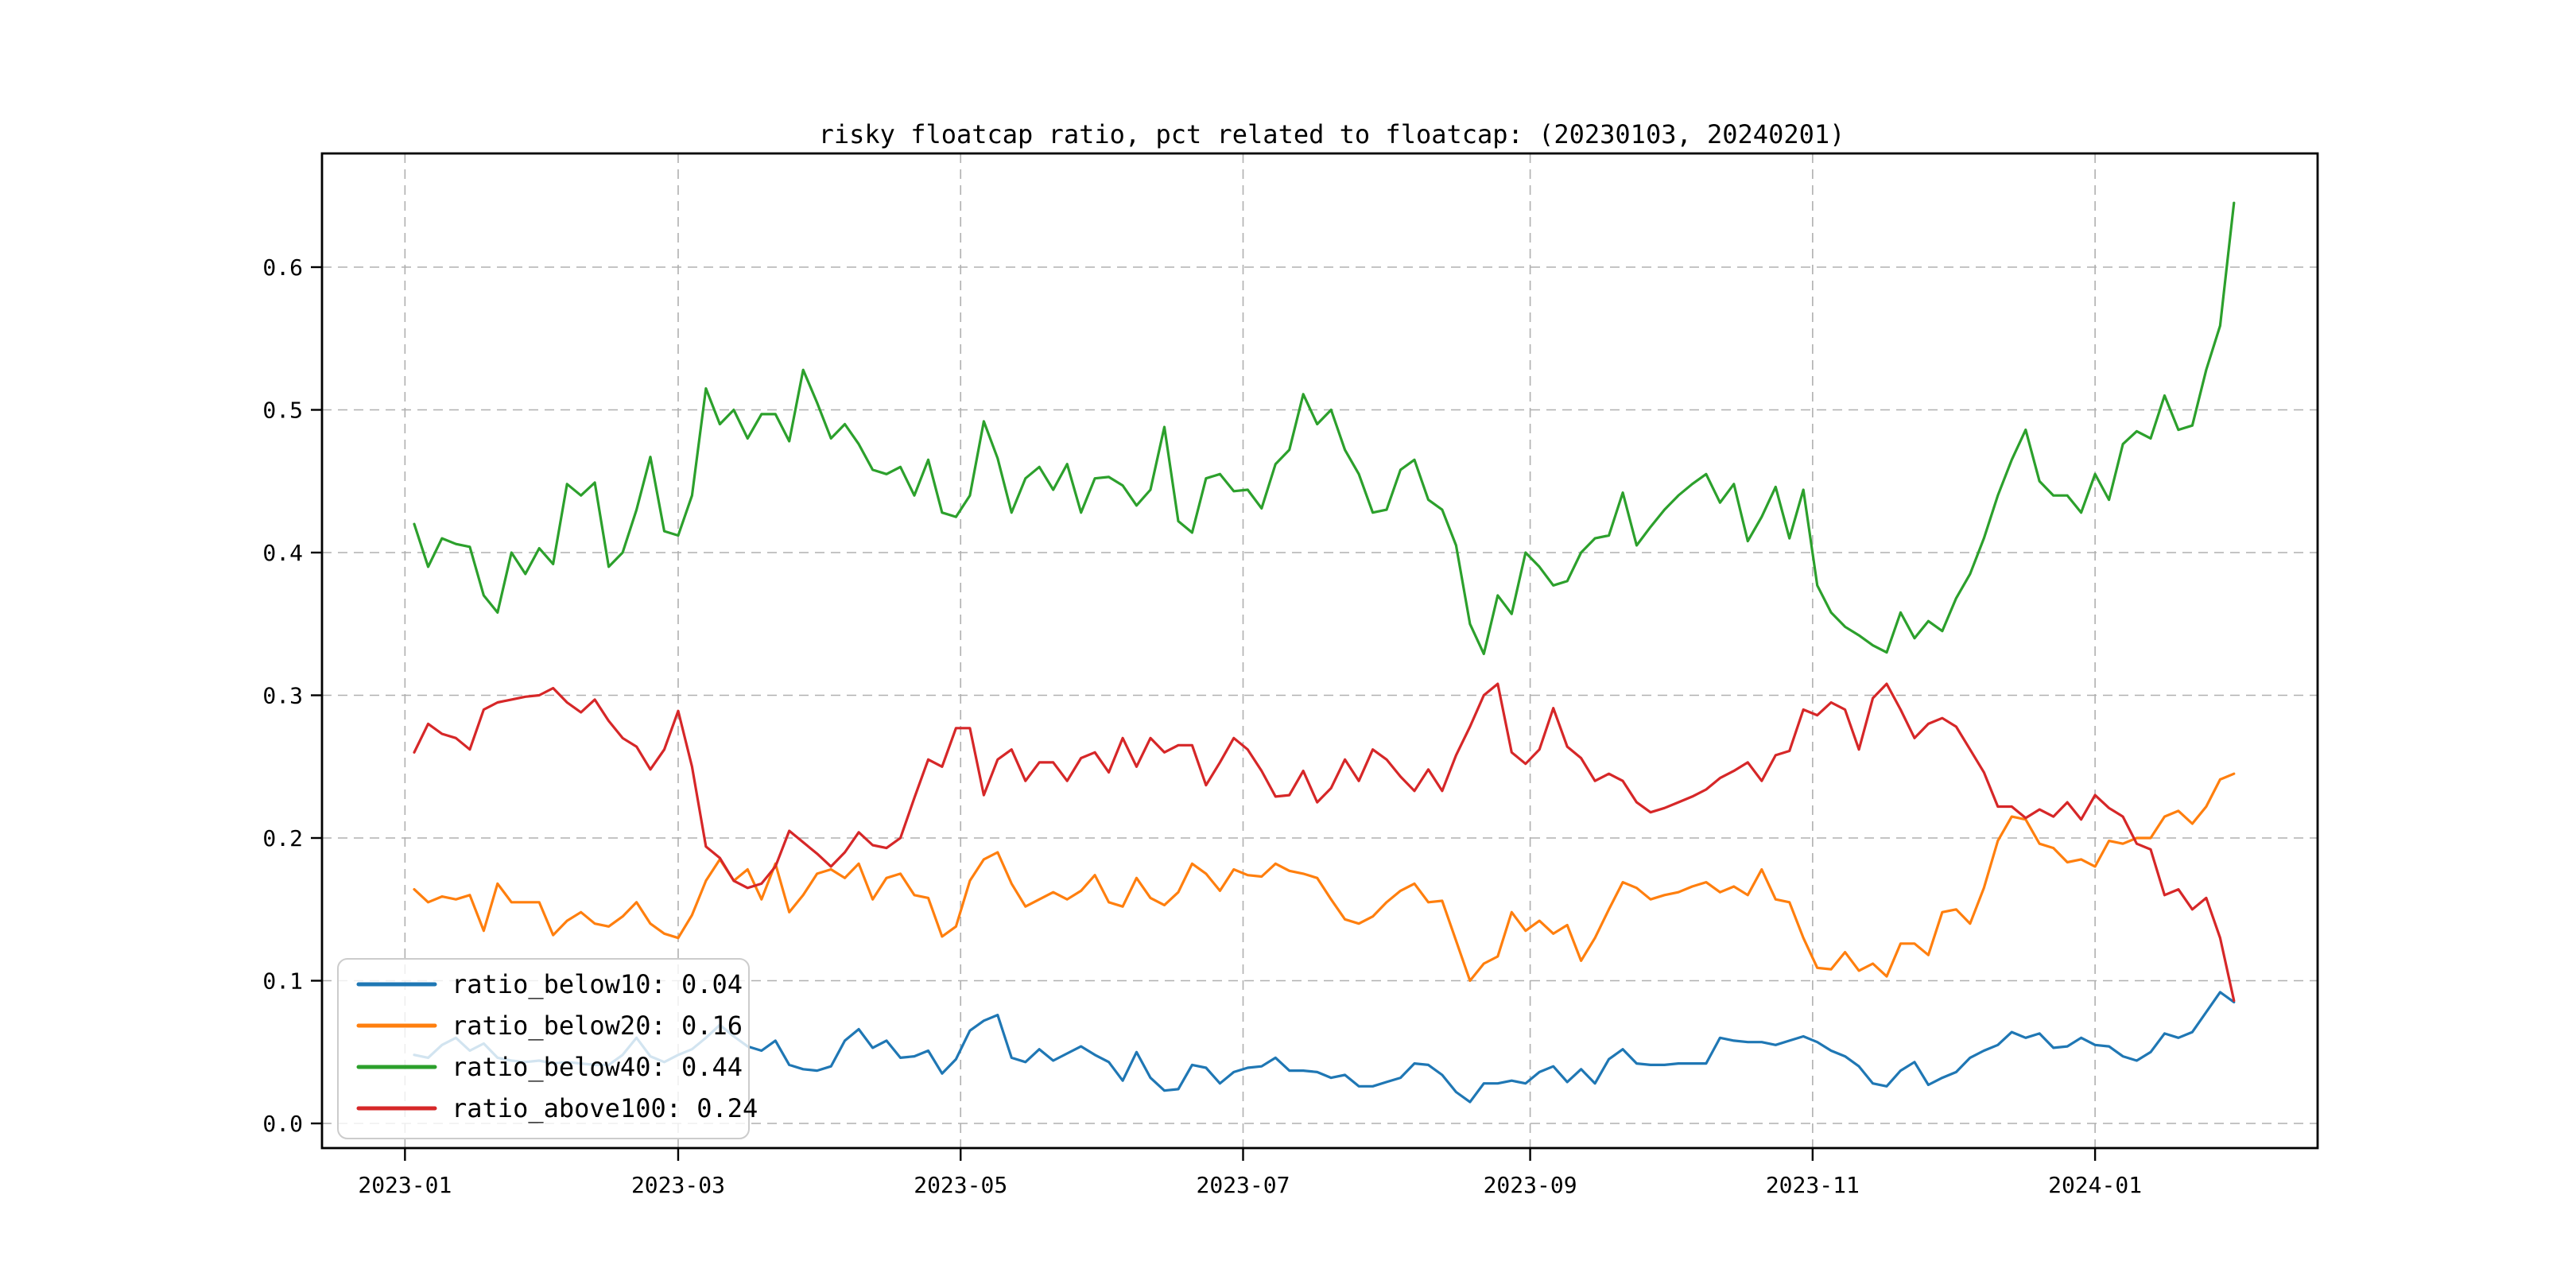 The width and height of the screenshot is (2576, 1288). I want to click on y-tick-label: 0.3, so click(282, 696).